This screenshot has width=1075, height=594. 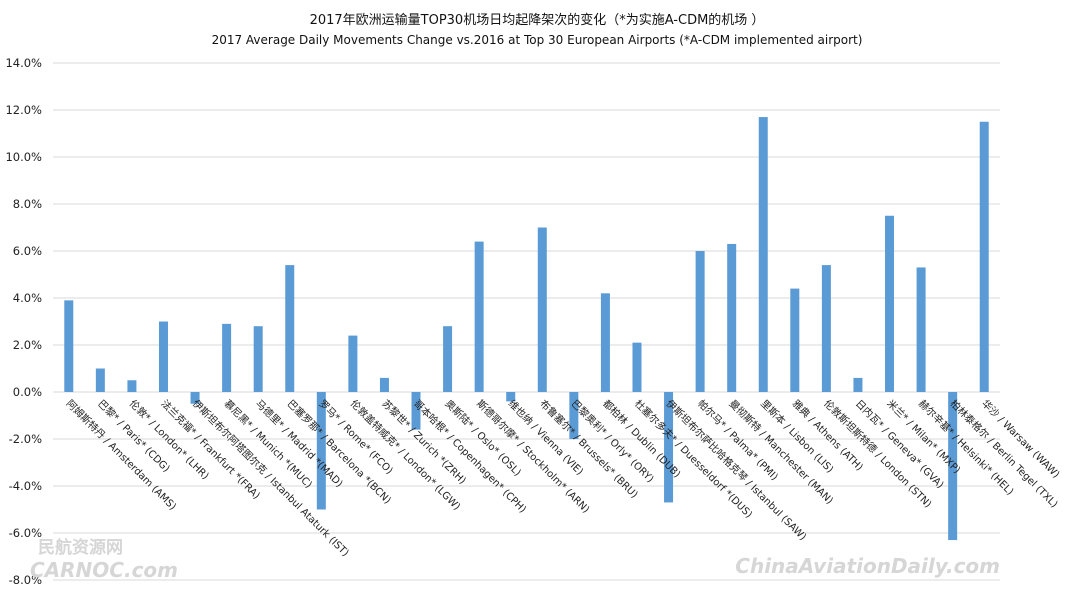 What do you see at coordinates (122, 455) in the screenshot?
I see `x-category-label: 阿姆斯特丹 / Amsterdam (AMS)` at bounding box center [122, 455].